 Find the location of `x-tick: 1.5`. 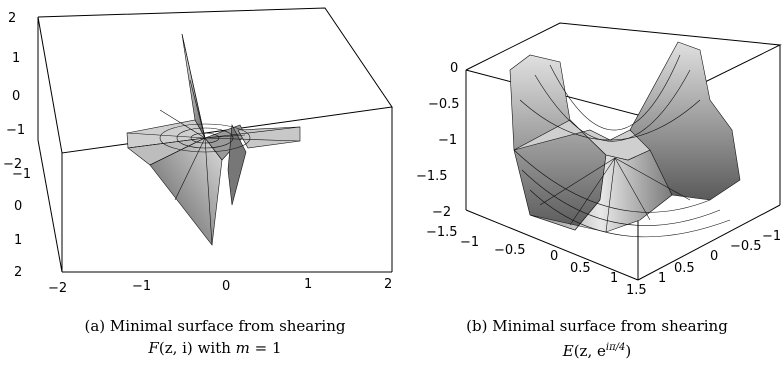

x-tick: 1.5 is located at coordinates (636, 290).